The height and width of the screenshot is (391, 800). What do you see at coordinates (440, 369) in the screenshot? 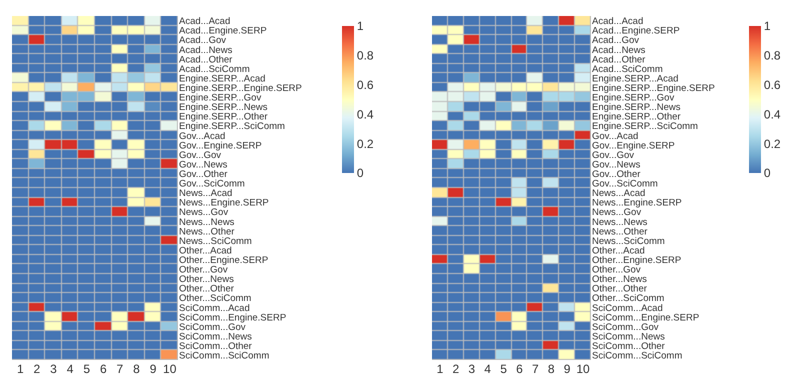
I see `x-tick-label: 1` at bounding box center [440, 369].